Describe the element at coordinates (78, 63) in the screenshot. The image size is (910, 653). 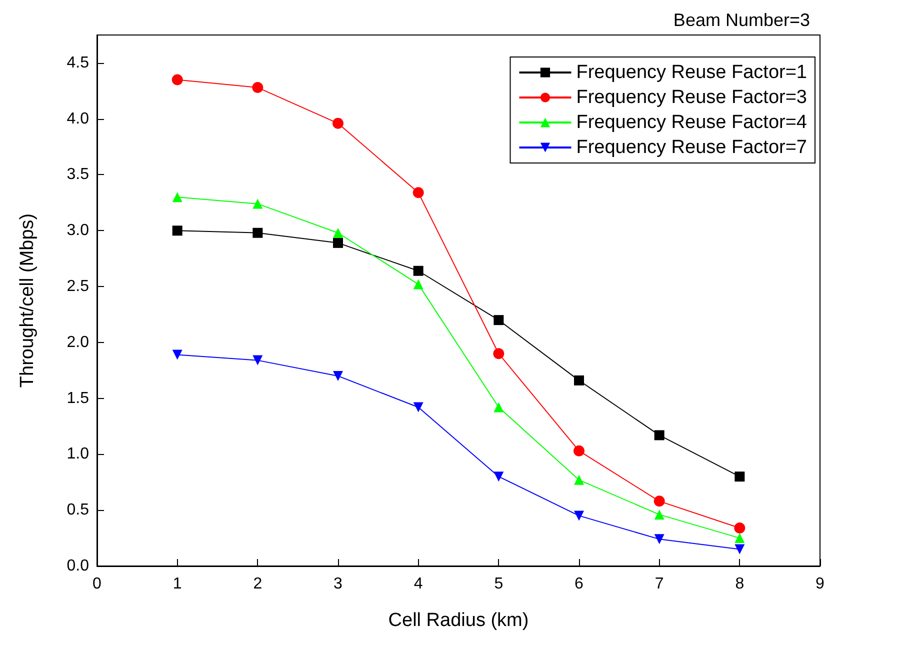
I see `y-tick-label: 4.5` at that location.